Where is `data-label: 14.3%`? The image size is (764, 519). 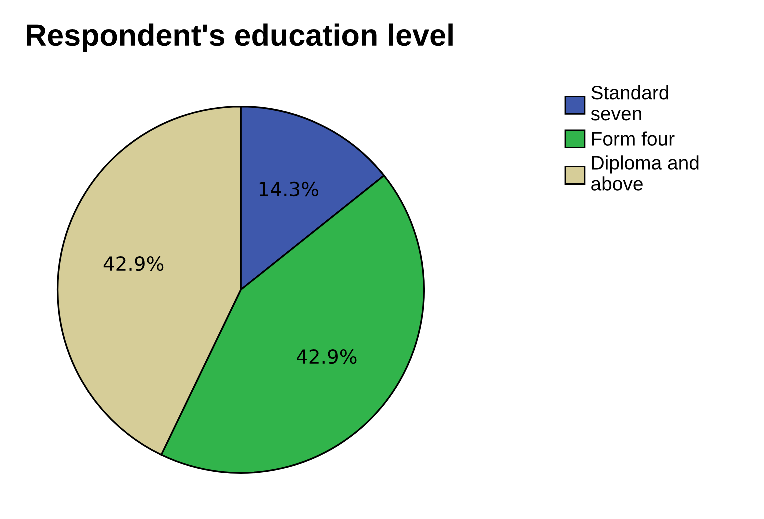 data-label: 14.3% is located at coordinates (289, 189).